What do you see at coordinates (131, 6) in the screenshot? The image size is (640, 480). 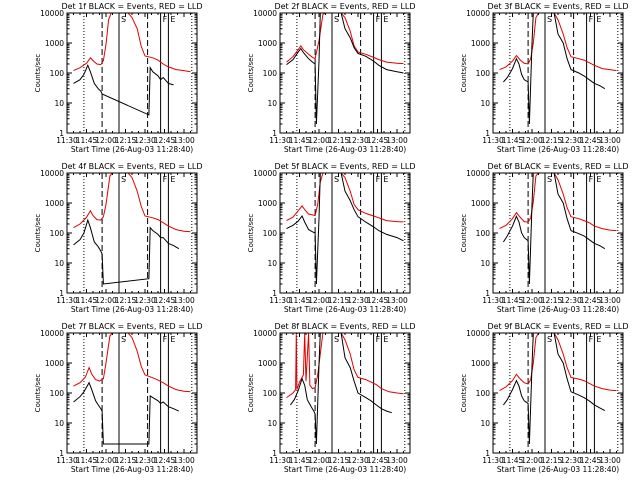 I see `panel-title: Det 1f BLACK = Events, RED = LLD` at bounding box center [131, 6].